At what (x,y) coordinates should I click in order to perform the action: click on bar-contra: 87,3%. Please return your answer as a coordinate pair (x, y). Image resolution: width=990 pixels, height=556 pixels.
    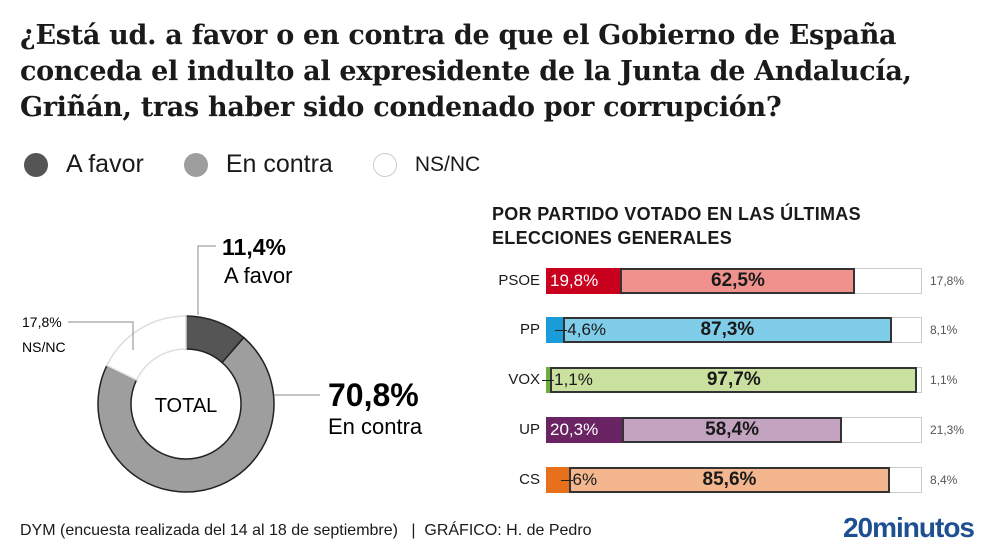
    Looking at the image, I should click on (727, 330).